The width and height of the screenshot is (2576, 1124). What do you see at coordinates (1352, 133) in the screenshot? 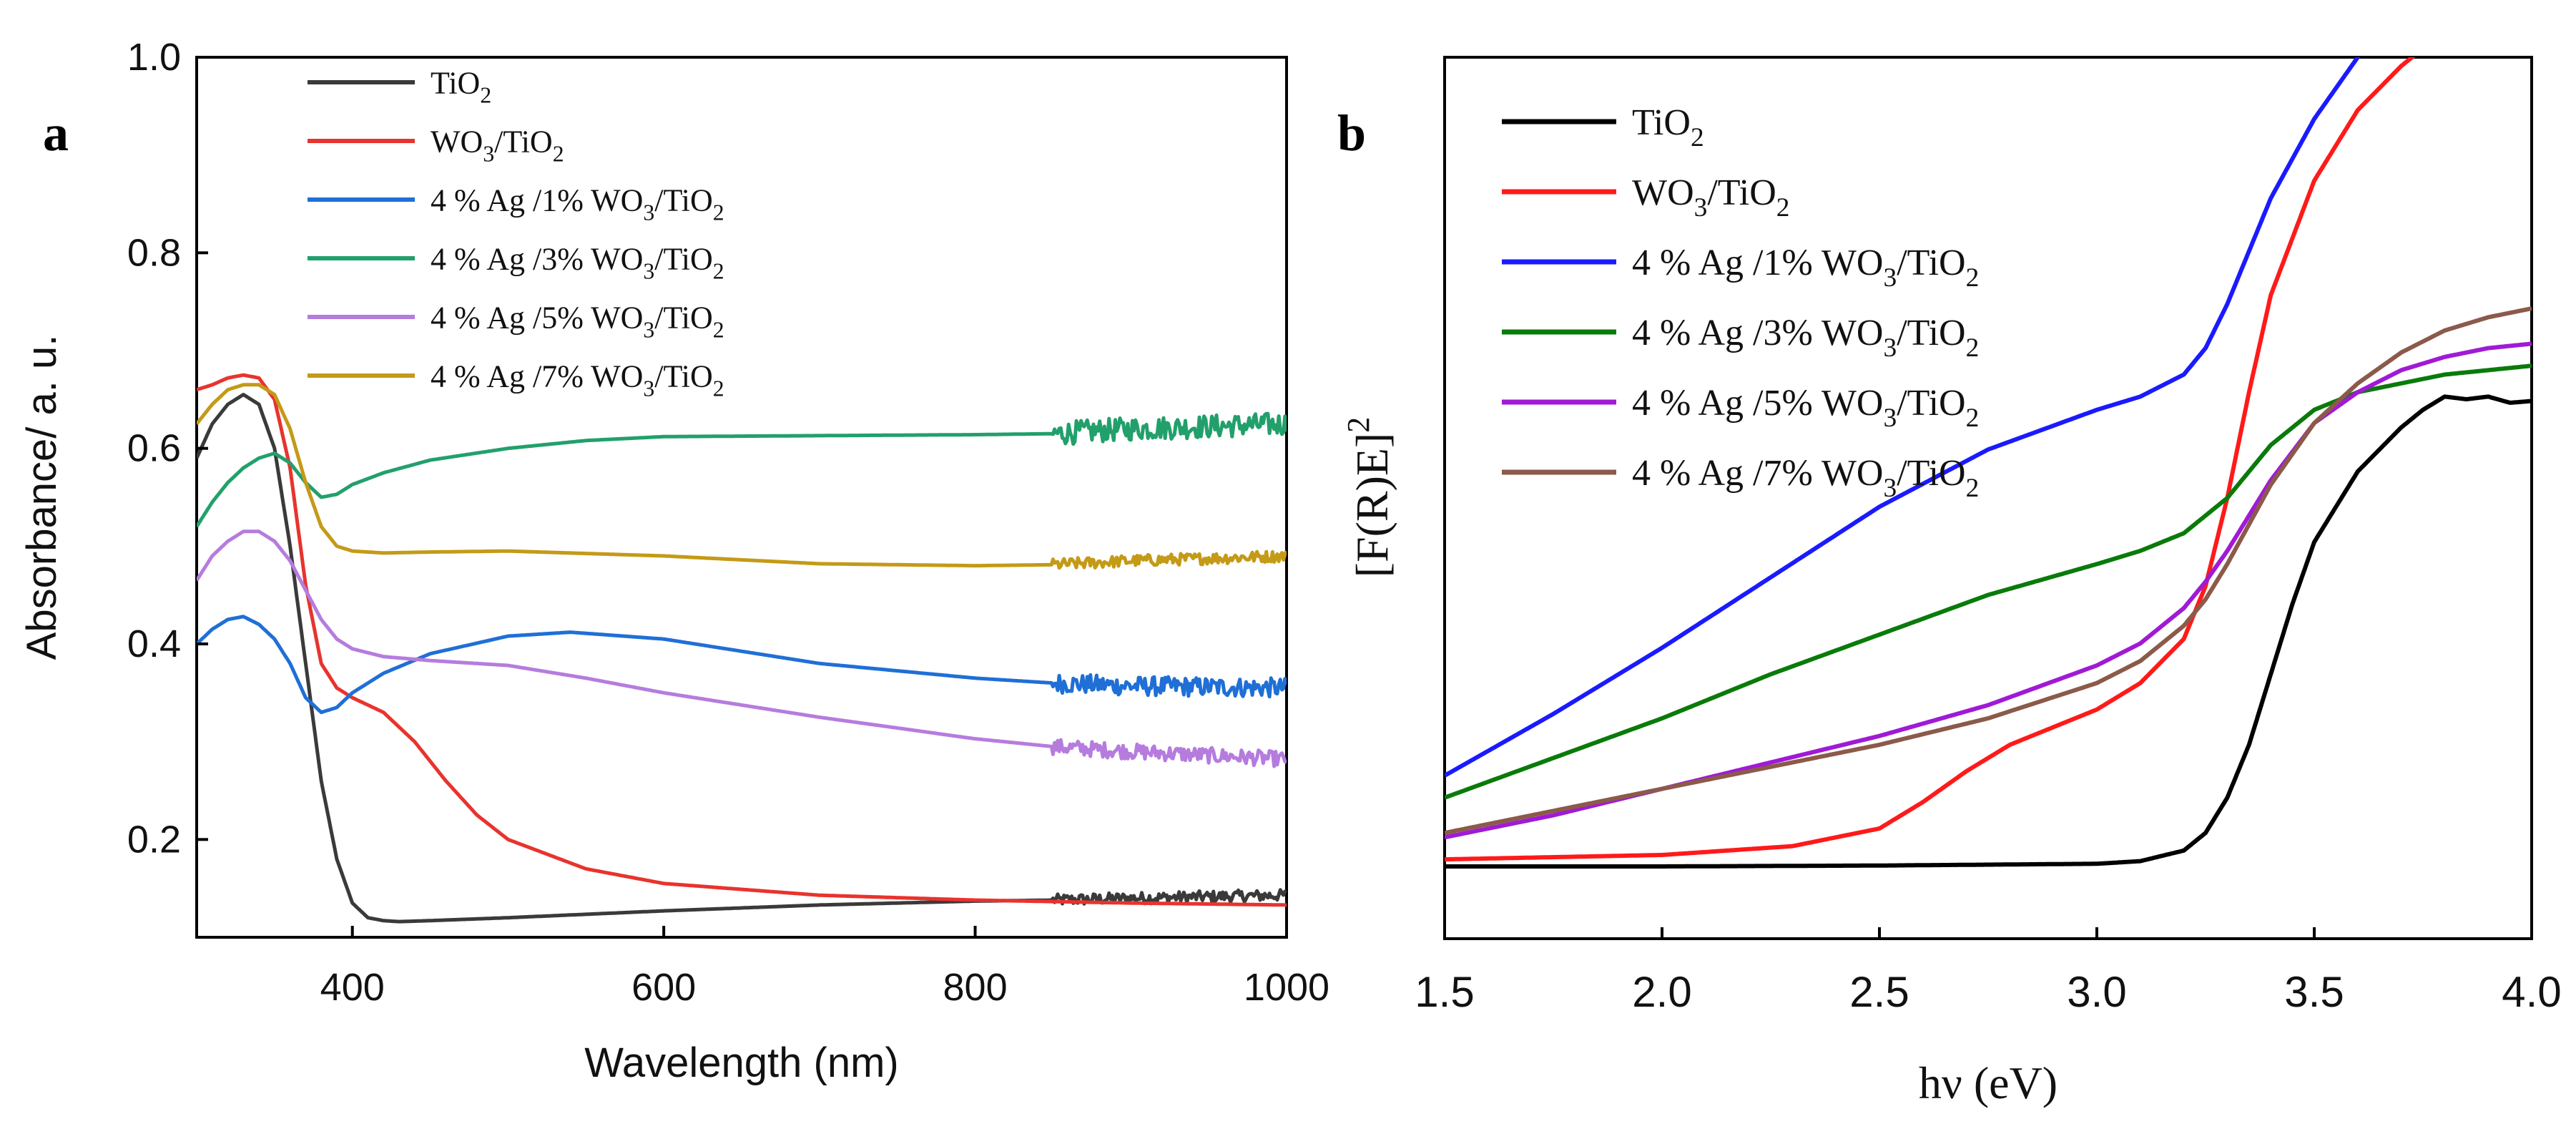
I see `panel-b-label: b` at bounding box center [1352, 133].